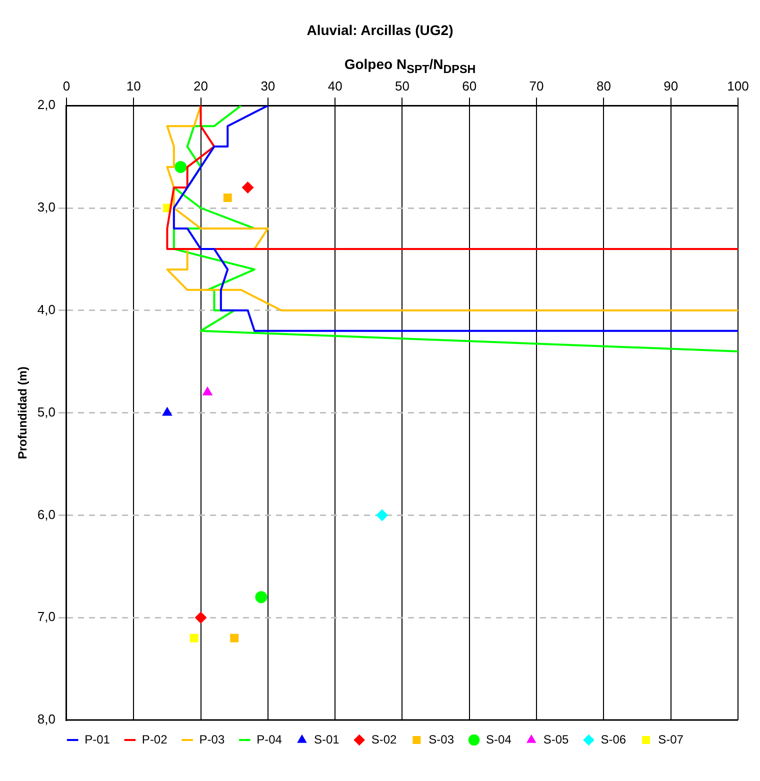 The height and width of the screenshot is (781, 760). Describe the element at coordinates (66, 86) in the screenshot. I see `x-tick-label: 0` at that location.